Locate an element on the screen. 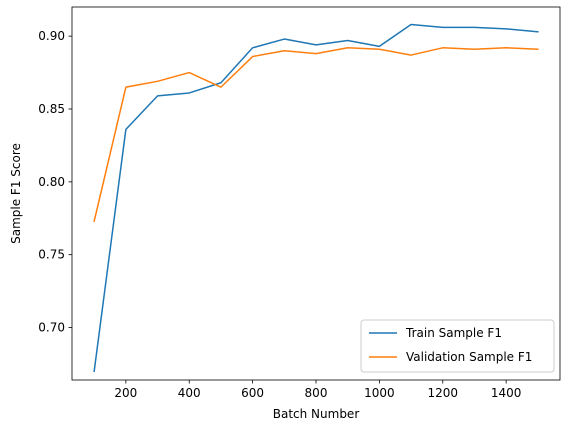 The image size is (576, 432). y-tick-label: 0.90 is located at coordinates (51, 36).